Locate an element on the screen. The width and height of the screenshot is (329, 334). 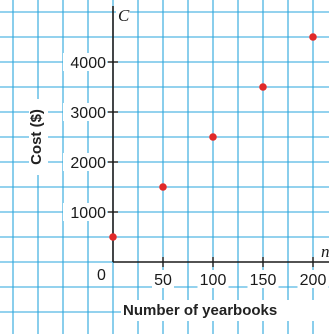
x-tick-label: 150 is located at coordinates (263, 280).